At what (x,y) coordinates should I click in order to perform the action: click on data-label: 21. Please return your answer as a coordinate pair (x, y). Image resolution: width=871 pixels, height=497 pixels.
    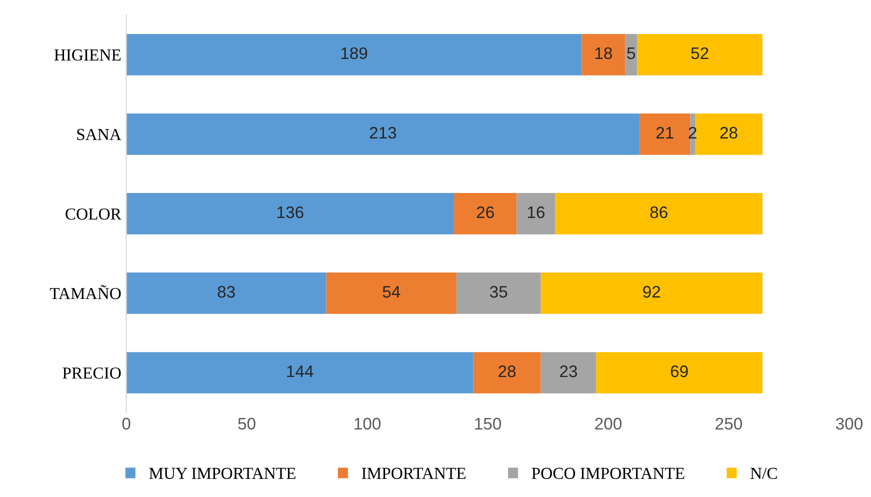
    Looking at the image, I should click on (665, 132).